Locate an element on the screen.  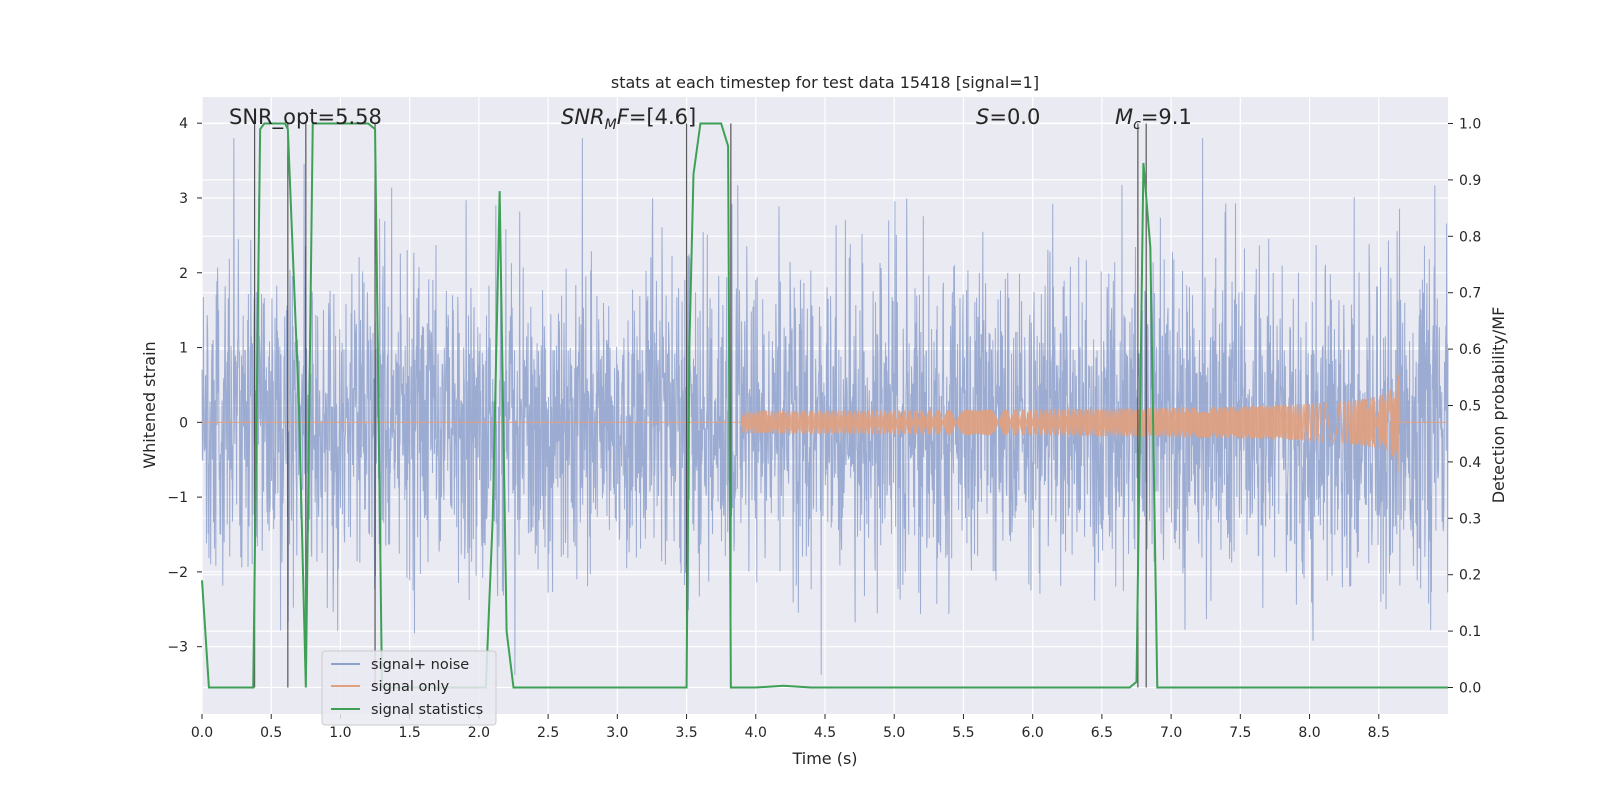
series-signal-only is located at coordinates (825, 423).